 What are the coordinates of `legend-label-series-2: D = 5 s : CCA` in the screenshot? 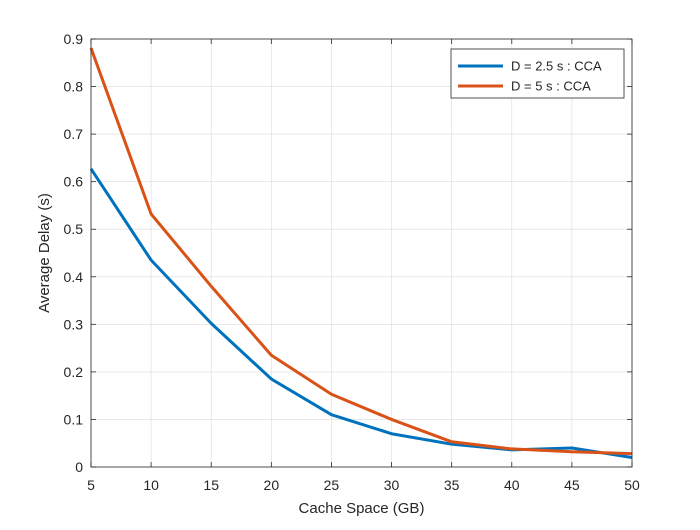 It's located at (551, 86).